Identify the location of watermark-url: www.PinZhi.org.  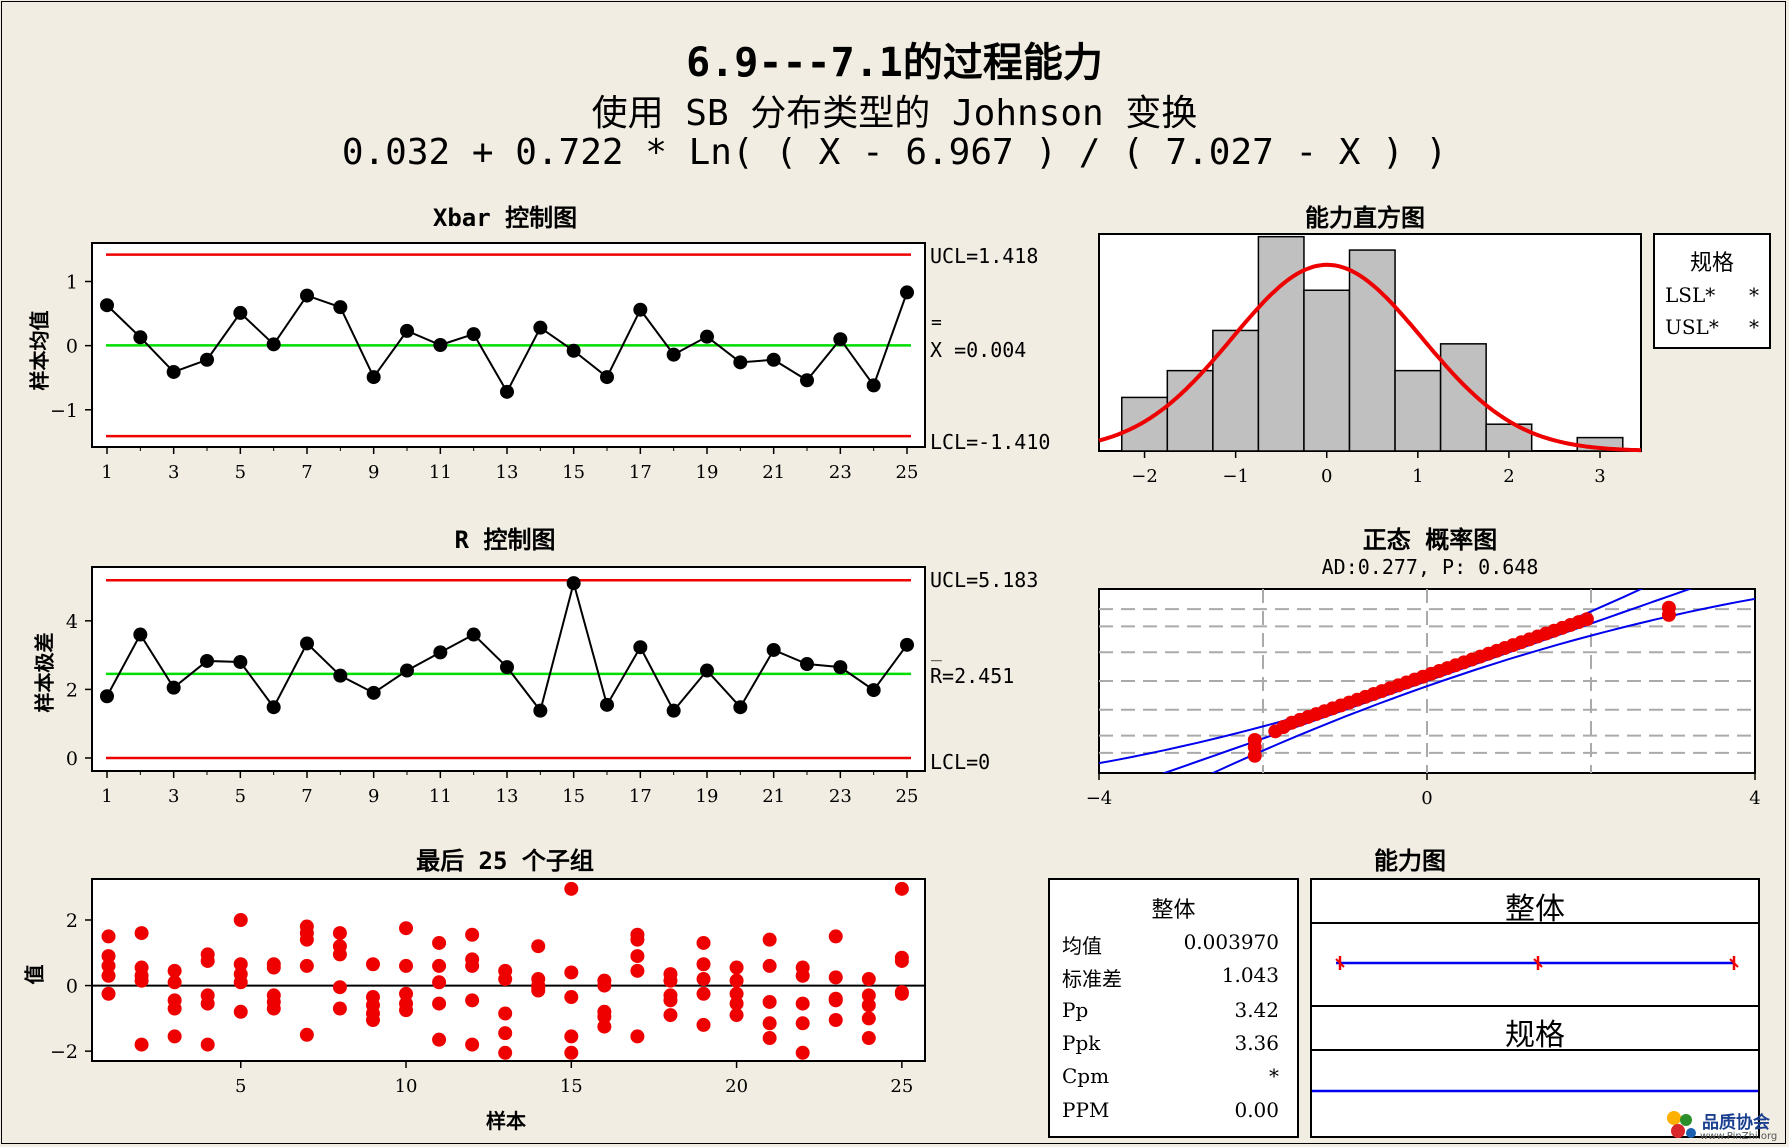
(1739, 1136).